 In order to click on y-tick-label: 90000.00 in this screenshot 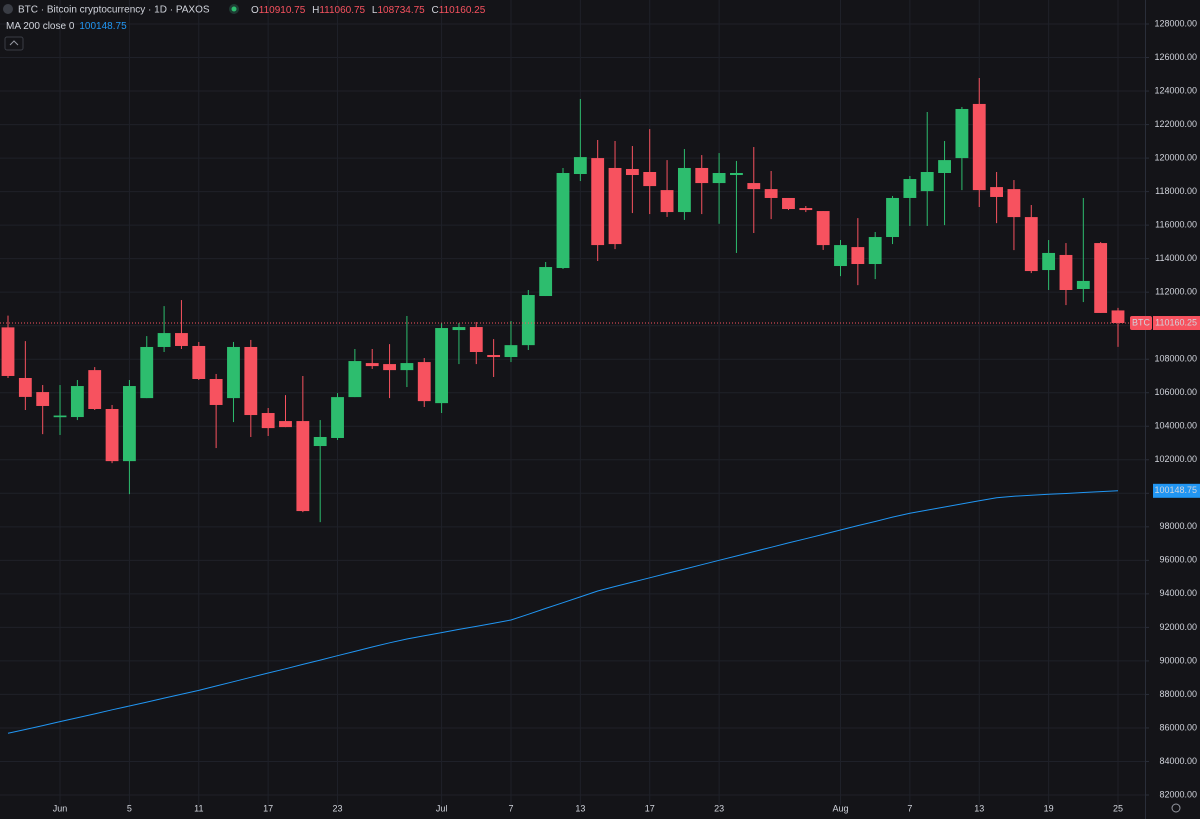, I will do `click(1178, 660)`.